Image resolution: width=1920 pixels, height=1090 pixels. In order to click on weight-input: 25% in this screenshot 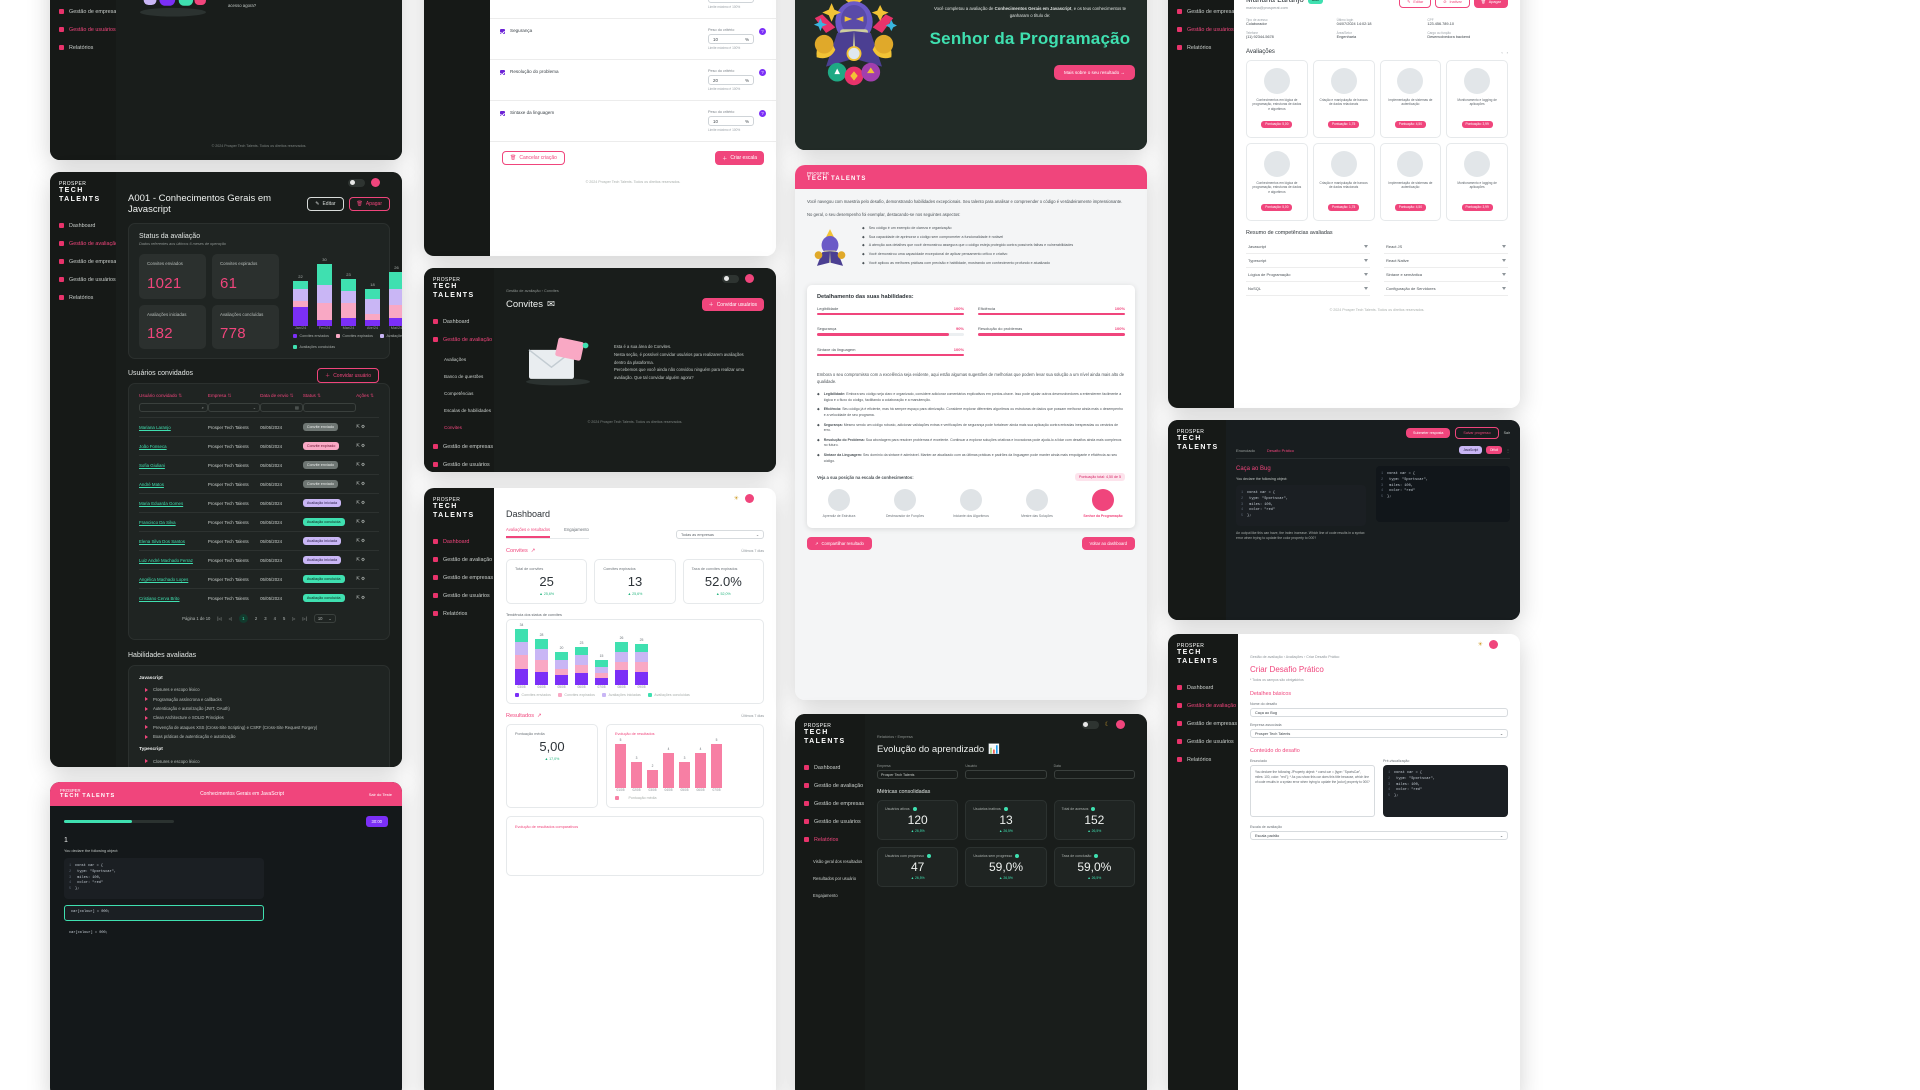, I will do `click(731, 1)`.